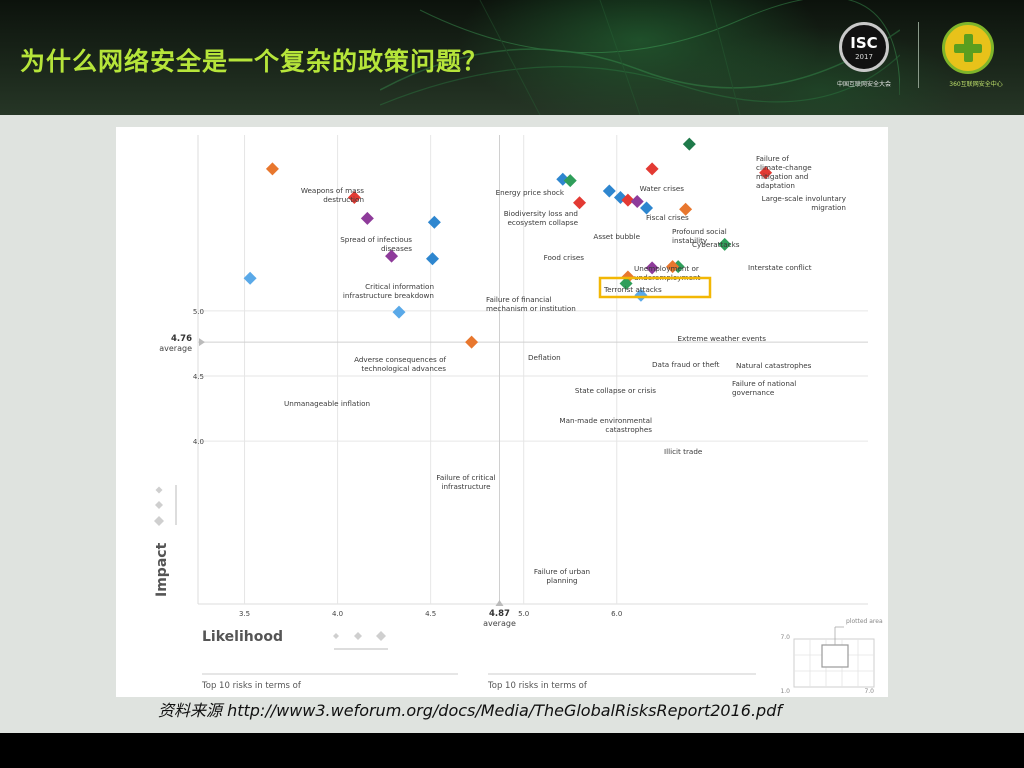  I want to click on isc-logo-year: 2017, so click(864, 57).